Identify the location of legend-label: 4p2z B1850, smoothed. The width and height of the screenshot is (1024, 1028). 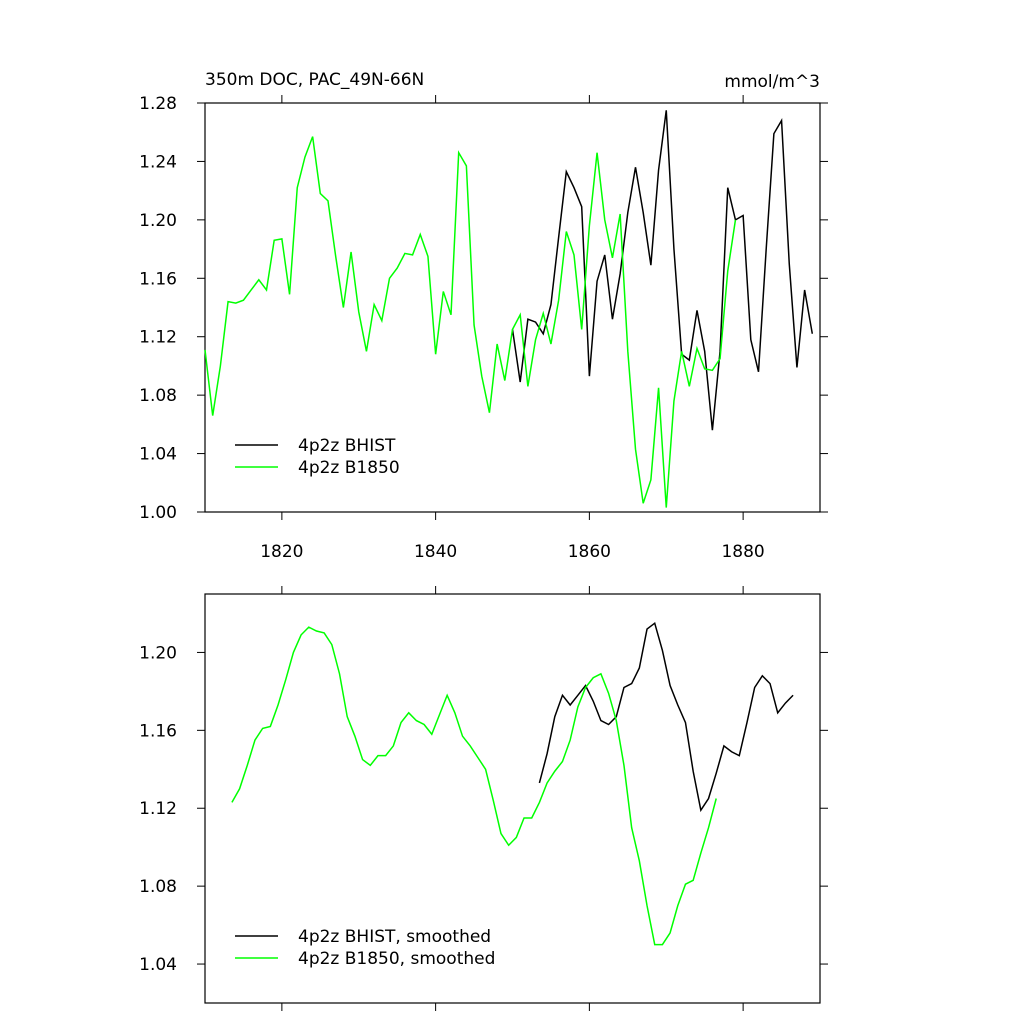
(396, 959).